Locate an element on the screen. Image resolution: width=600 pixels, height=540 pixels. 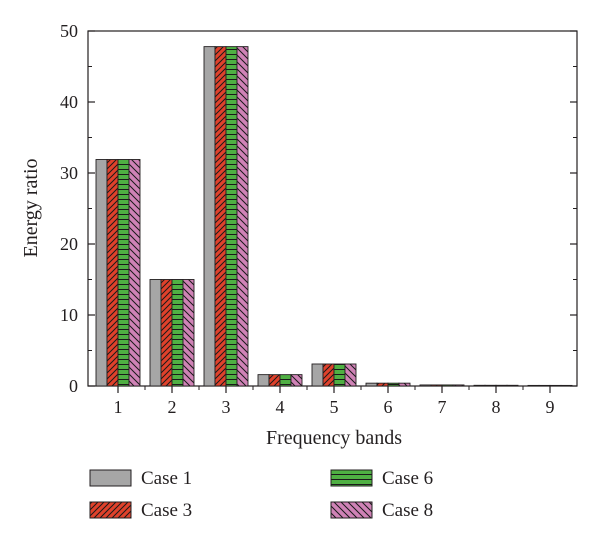
x-tick-label: 7 is located at coordinates (442, 407).